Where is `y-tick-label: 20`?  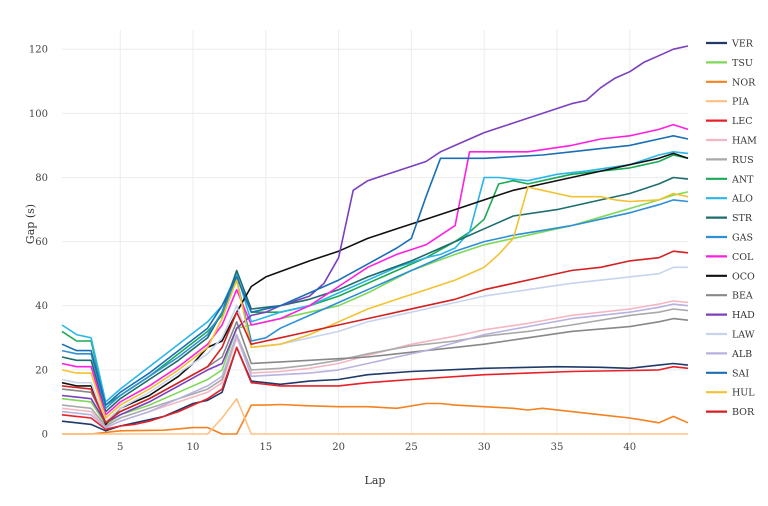 y-tick-label: 20 is located at coordinates (41, 370).